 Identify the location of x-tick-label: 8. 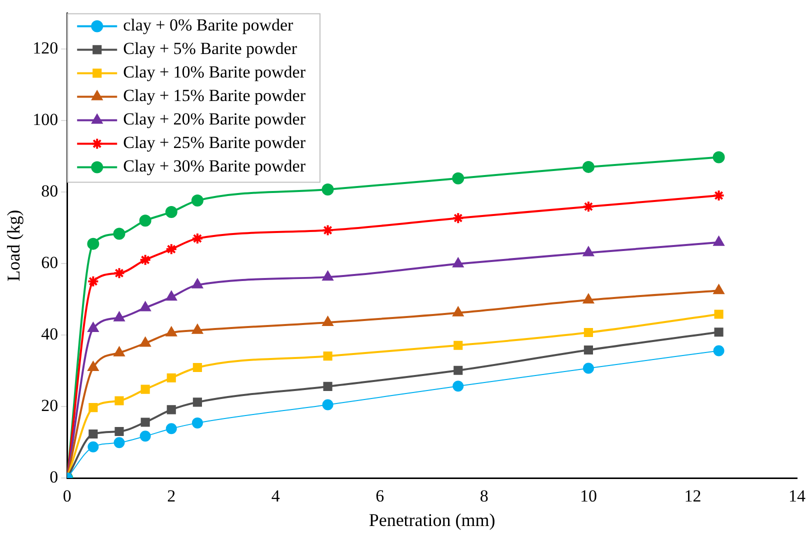
(484, 496).